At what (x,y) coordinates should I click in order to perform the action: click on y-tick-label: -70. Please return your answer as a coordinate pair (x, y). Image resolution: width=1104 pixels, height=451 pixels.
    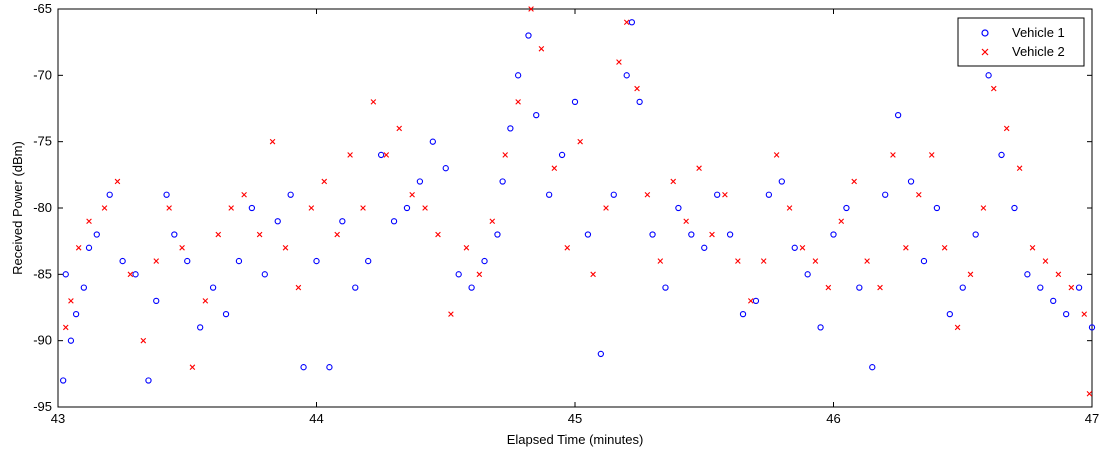
    Looking at the image, I should click on (42, 74).